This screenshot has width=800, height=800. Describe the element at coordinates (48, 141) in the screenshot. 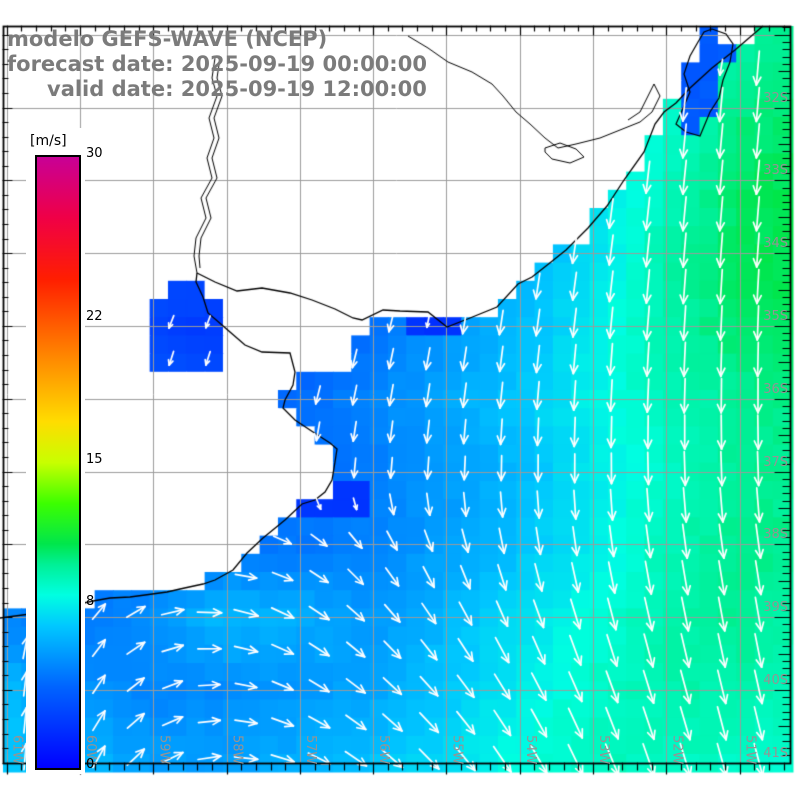

I see `colorbar-unit-label: [m/s]` at that location.